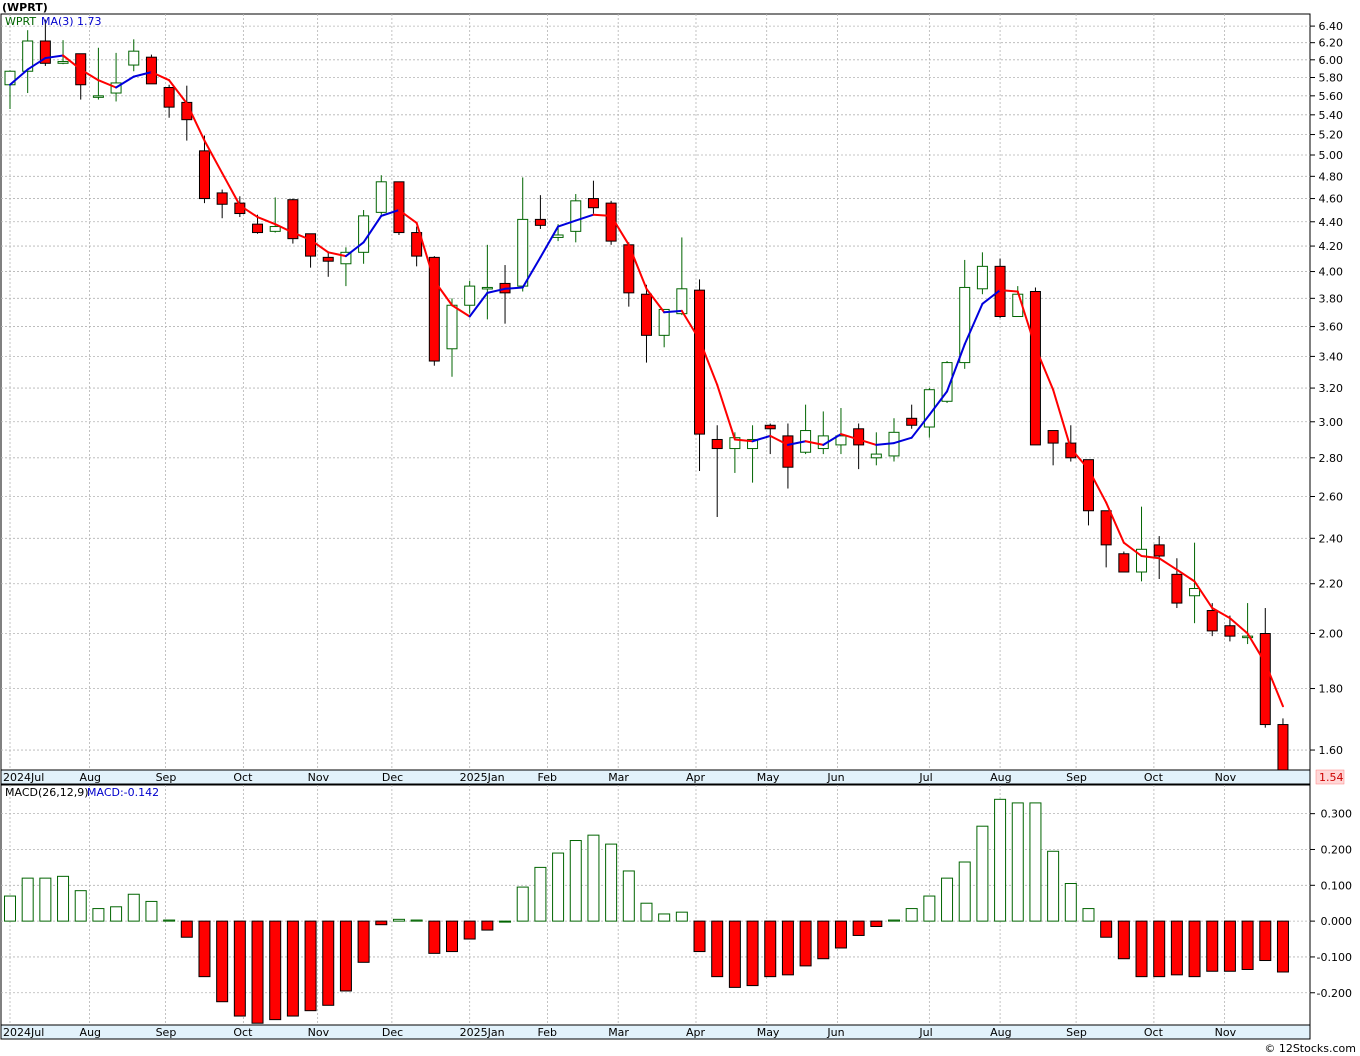 This screenshot has width=1360, height=1056. I want to click on x-axis-label: Mar, so click(618, 1032).